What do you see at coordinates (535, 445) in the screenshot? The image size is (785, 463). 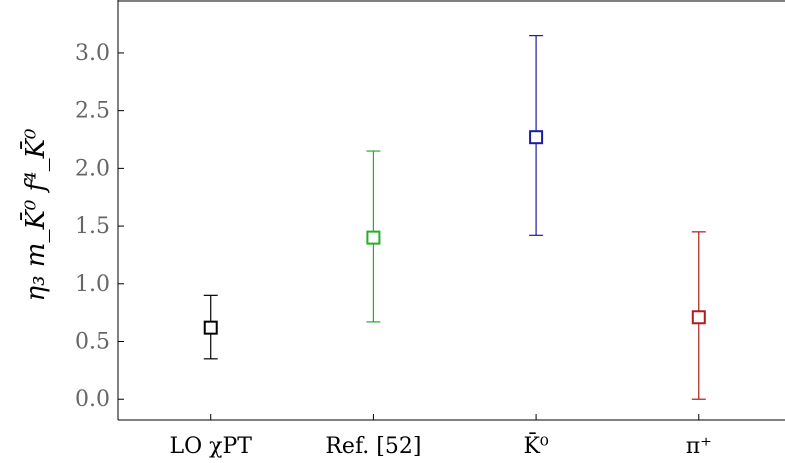 I see `x-tick-label: K̄⁰` at bounding box center [535, 445].